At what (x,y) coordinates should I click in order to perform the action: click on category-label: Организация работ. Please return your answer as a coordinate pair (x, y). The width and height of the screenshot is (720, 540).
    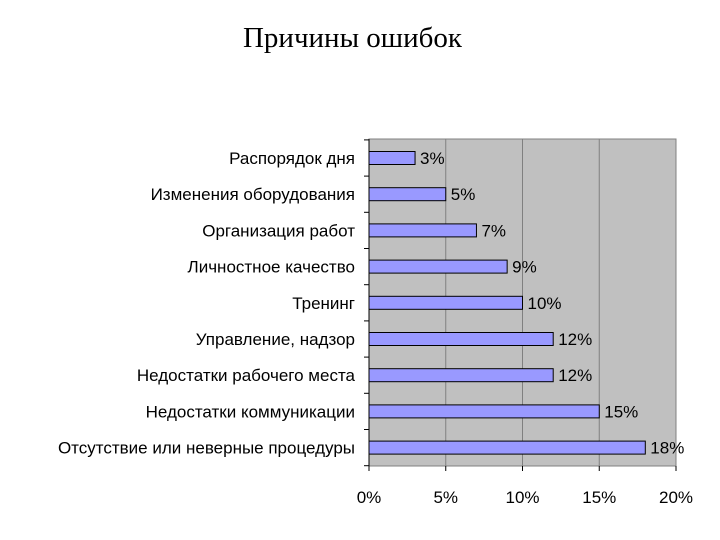
    Looking at the image, I should click on (278, 230).